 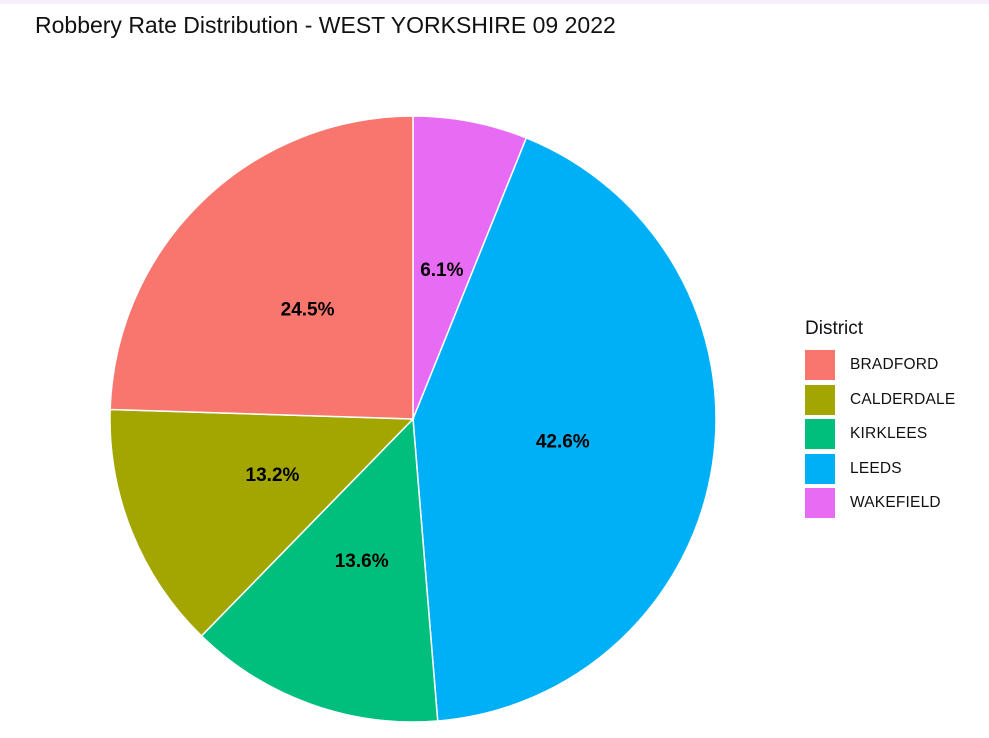 What do you see at coordinates (362, 561) in the screenshot?
I see `pie-label-kirklees: 13.6%` at bounding box center [362, 561].